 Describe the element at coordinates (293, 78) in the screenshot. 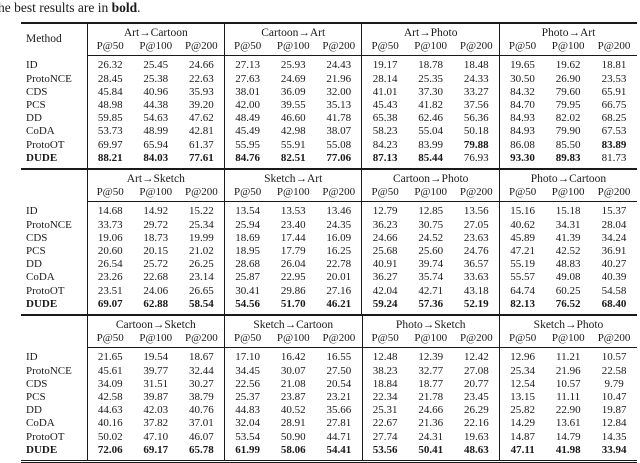

I see `value-cell: 24.69` at that location.